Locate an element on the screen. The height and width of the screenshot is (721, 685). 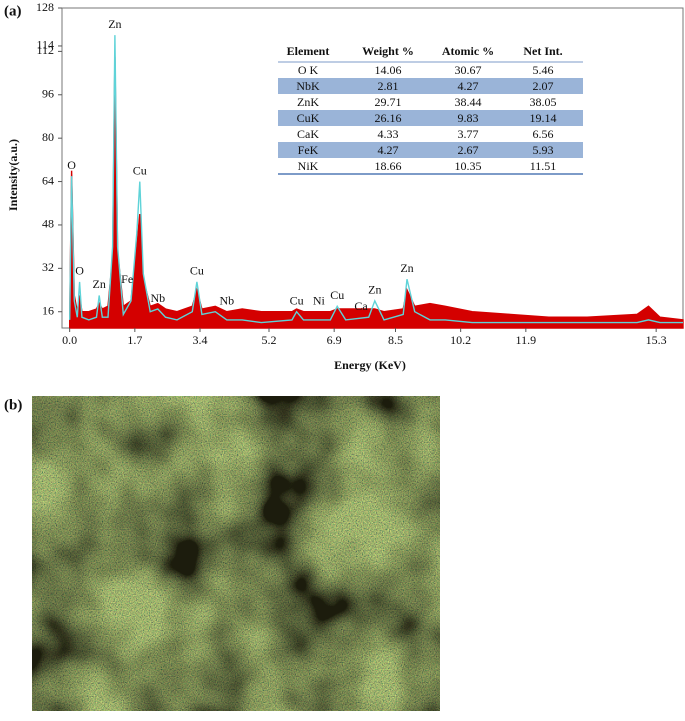
y-axis-title: Intensity(a.u.) is located at coordinates (13, 175).